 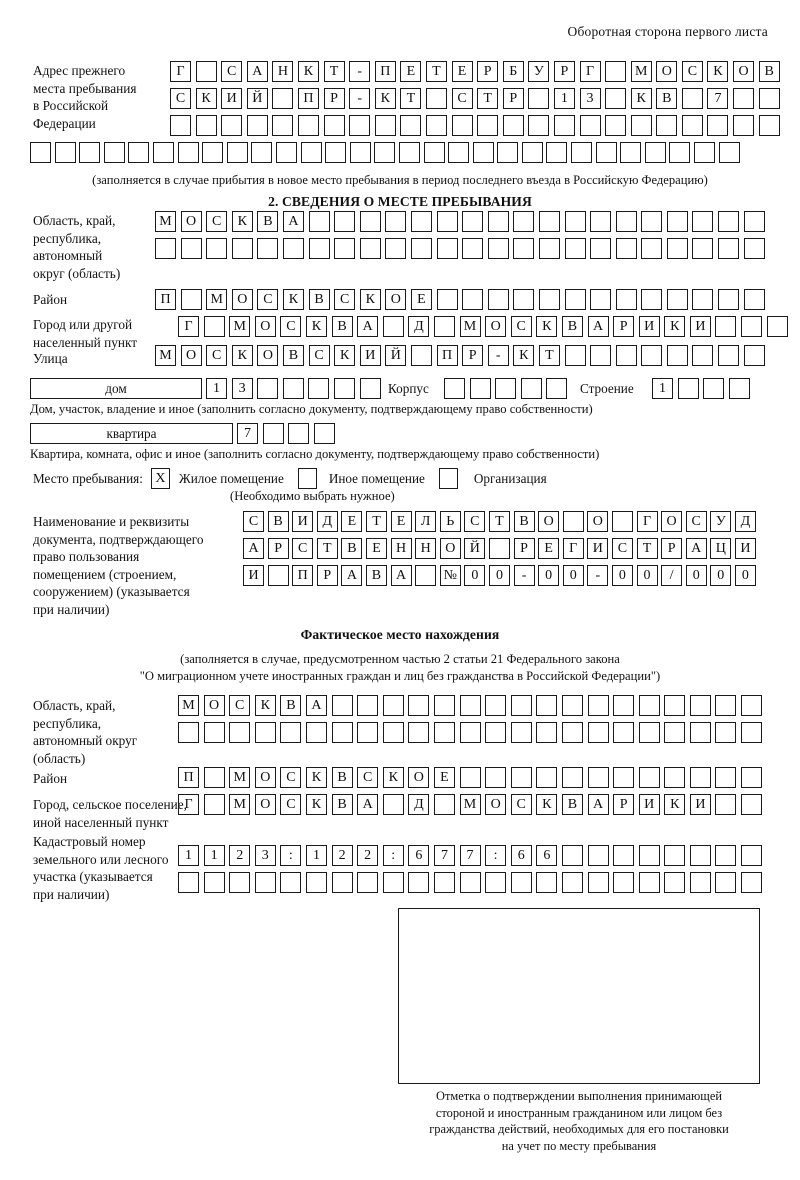 What do you see at coordinates (549, 575) in the screenshot?
I see `char-cell: 0` at bounding box center [549, 575].